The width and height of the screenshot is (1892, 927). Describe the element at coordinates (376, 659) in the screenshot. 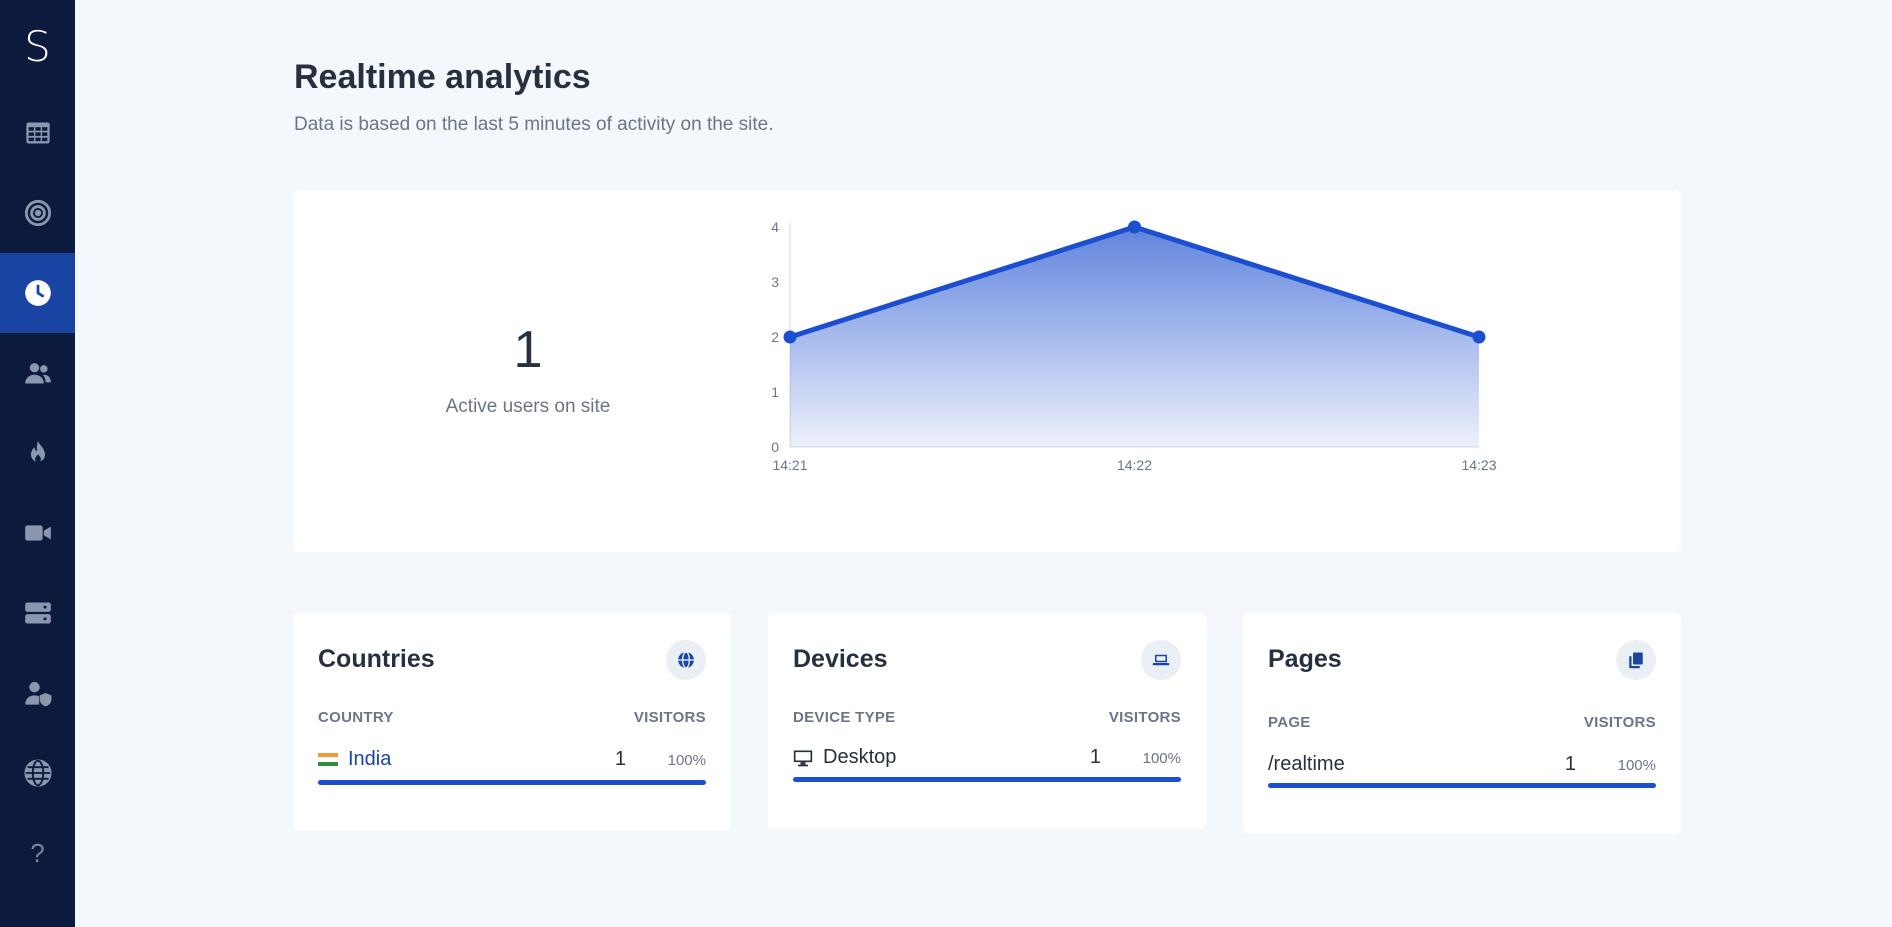

I see `countries-title: Countries` at that location.